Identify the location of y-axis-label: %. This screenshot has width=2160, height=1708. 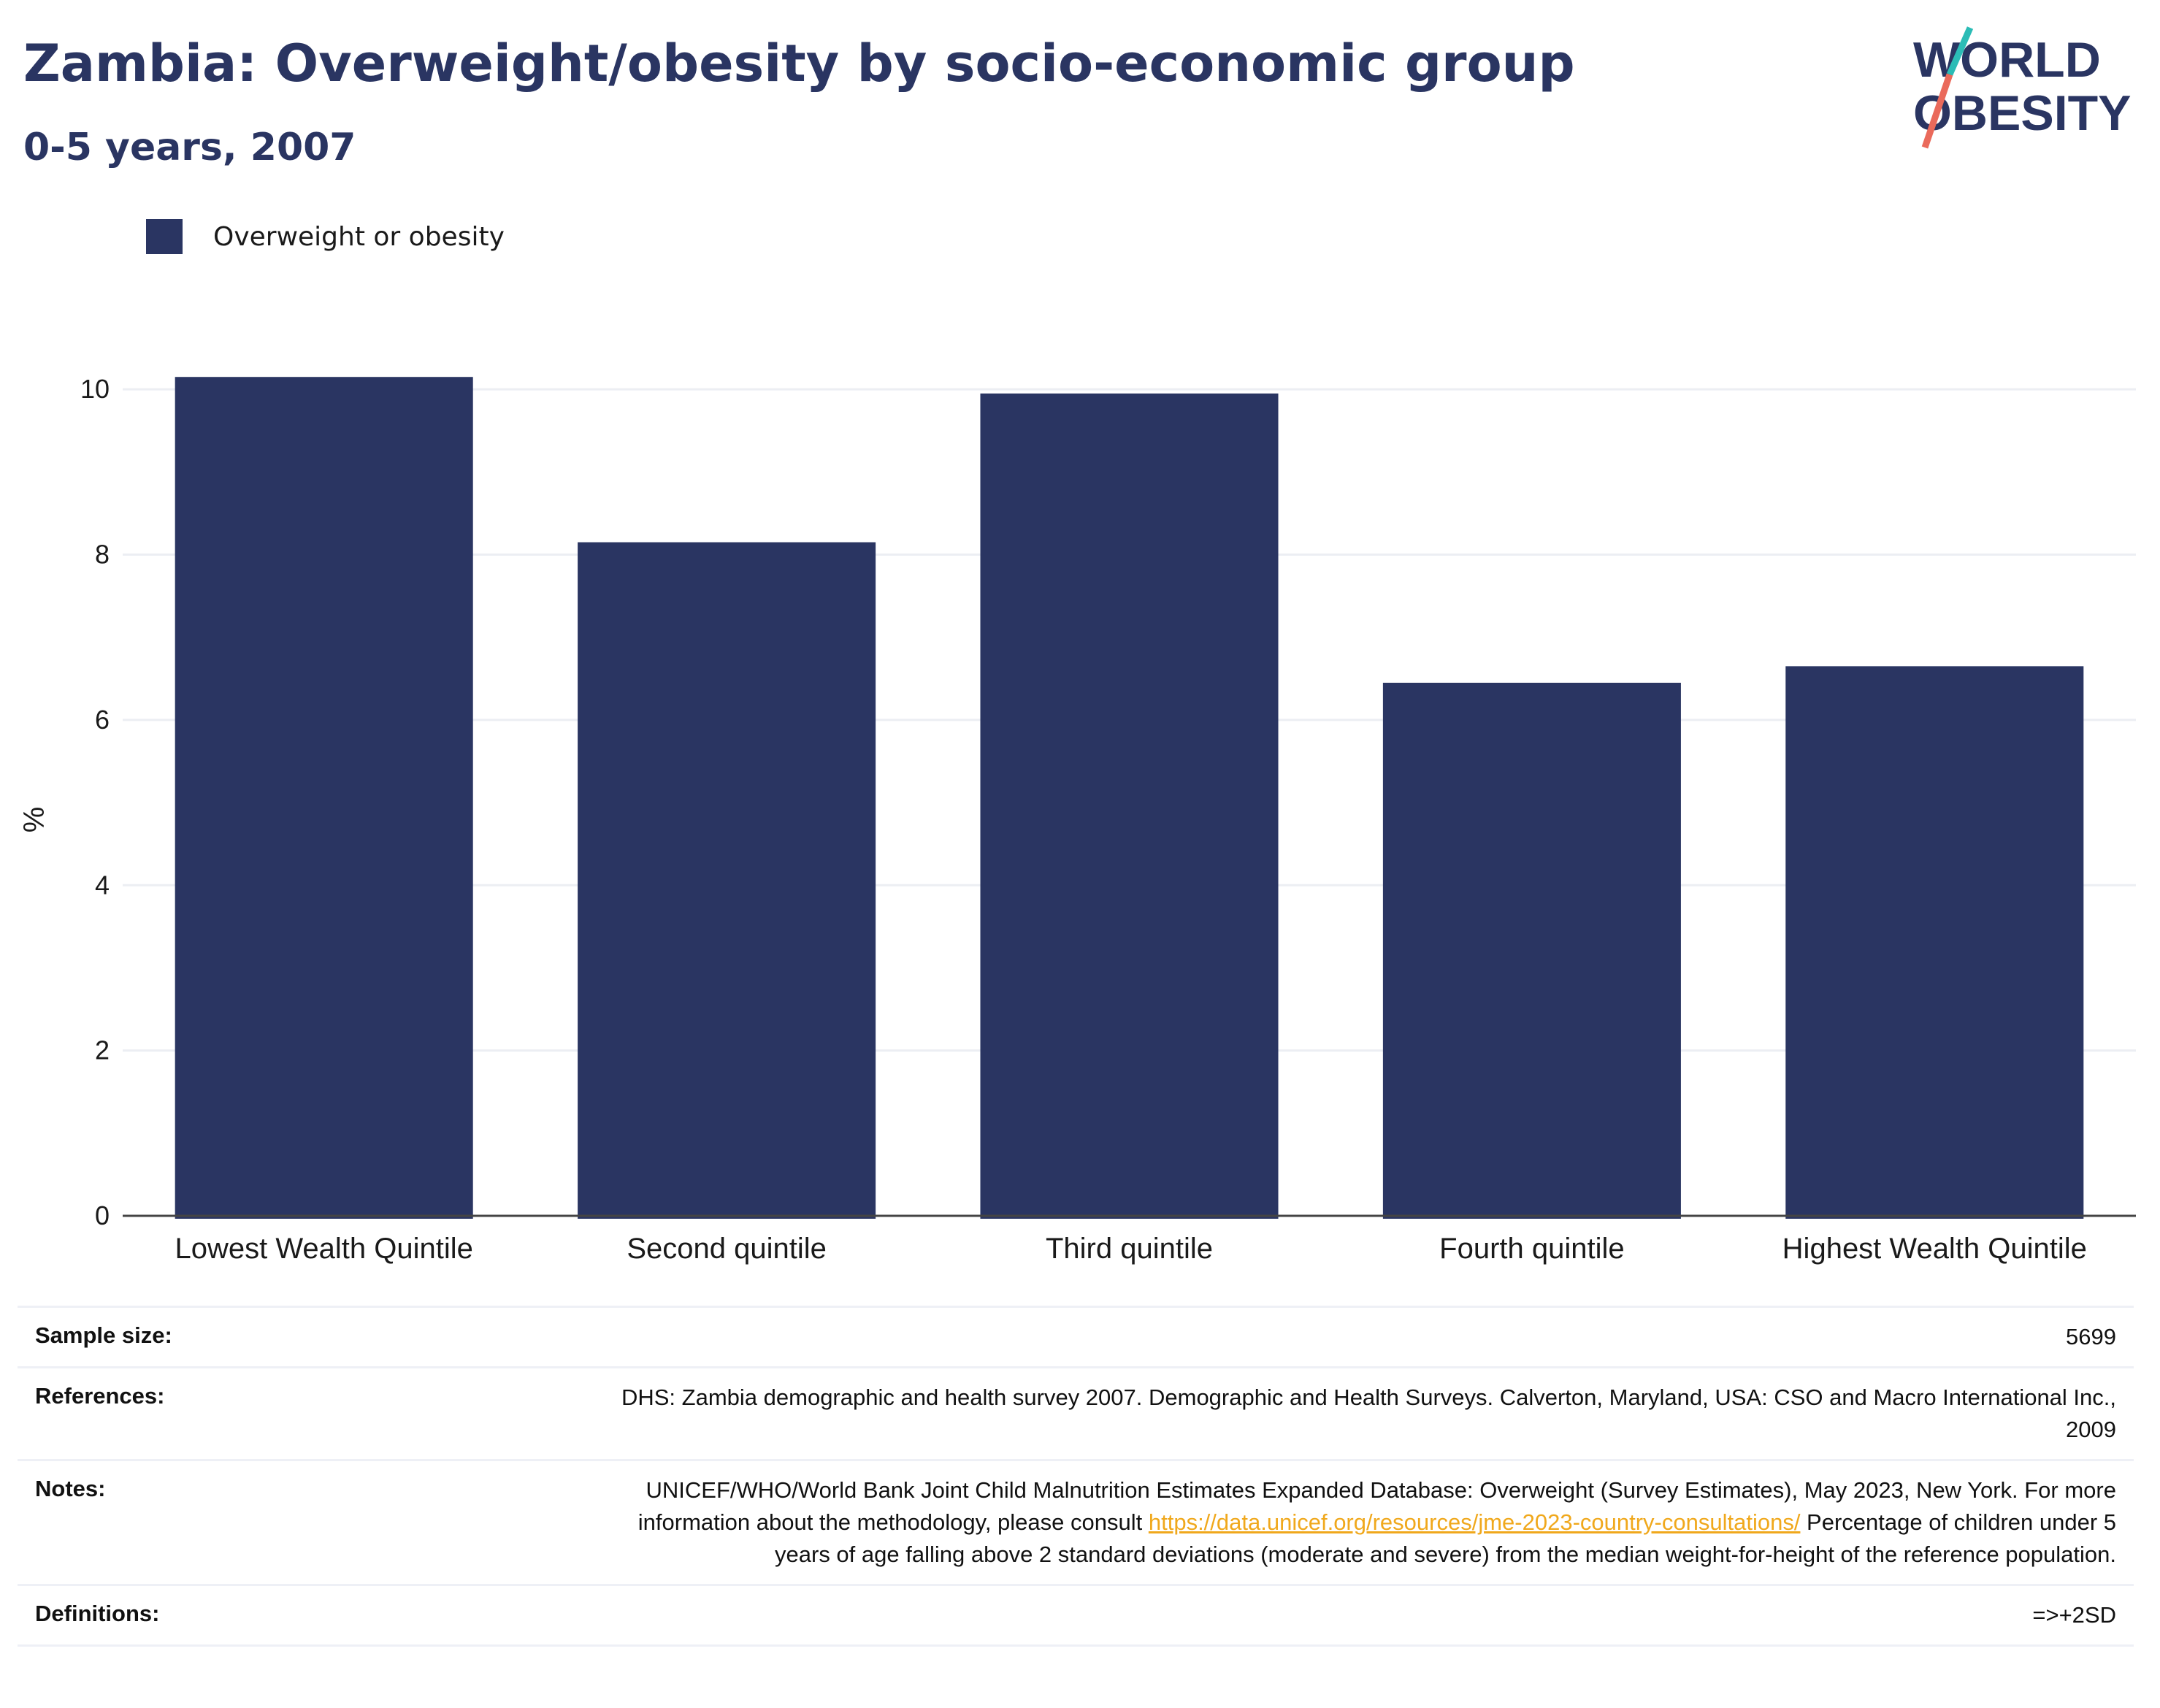
(34, 820).